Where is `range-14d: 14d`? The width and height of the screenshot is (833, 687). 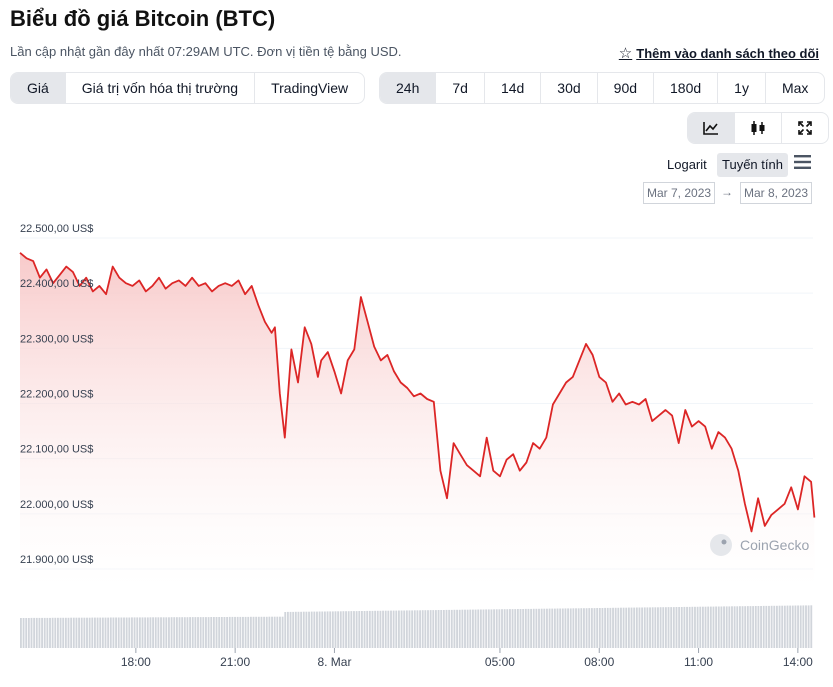
range-14d: 14d is located at coordinates (511, 88).